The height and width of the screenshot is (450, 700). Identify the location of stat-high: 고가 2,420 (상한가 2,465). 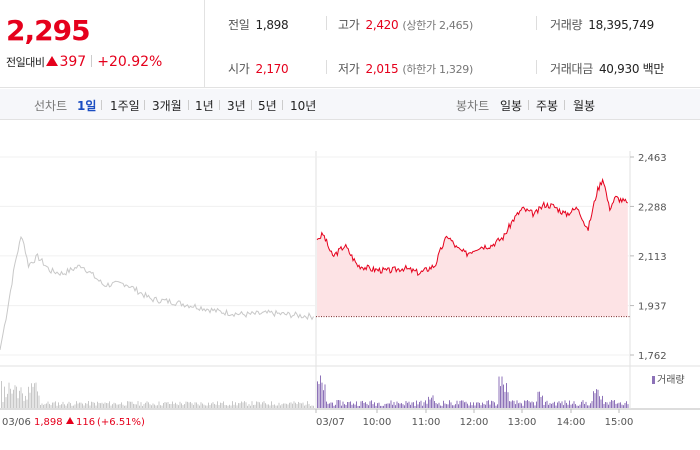
(405, 25).